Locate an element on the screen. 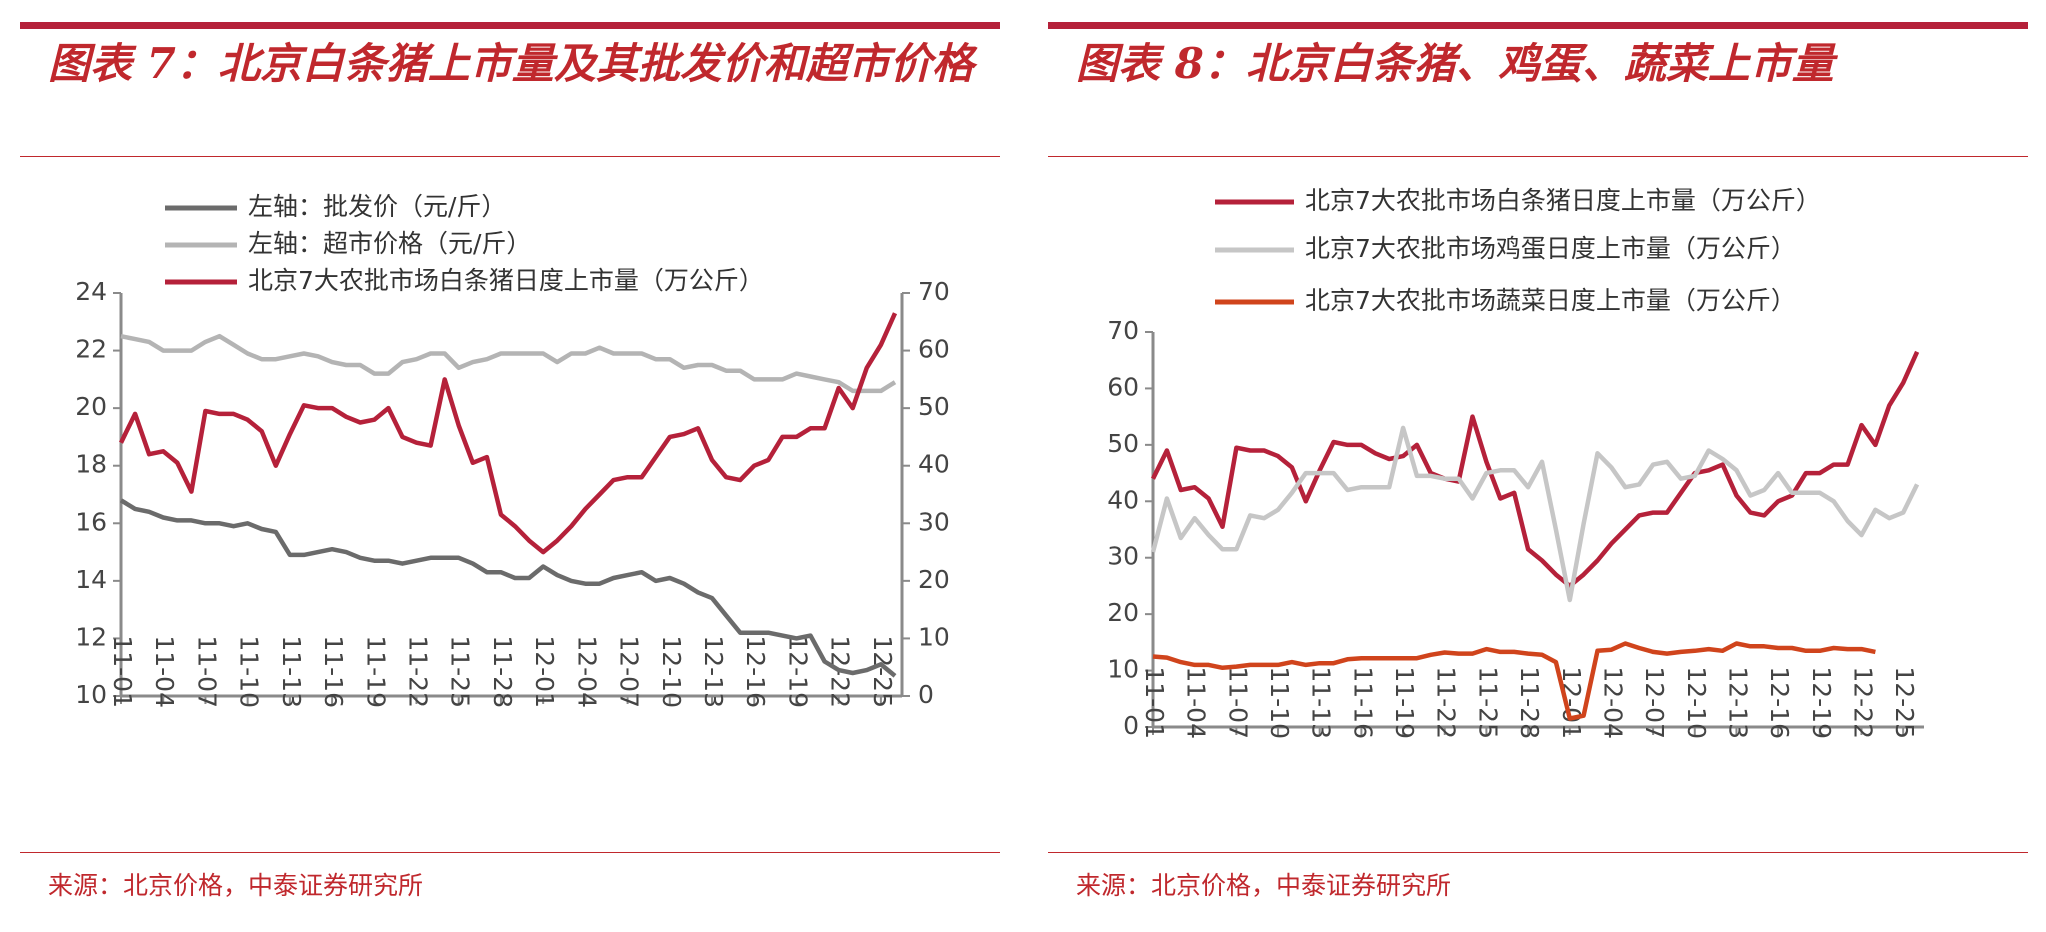 This screenshot has width=2046, height=932. chart-title: 图表 7：北京白条猪上市量及其批发价和超市价格 is located at coordinates (511, 63).